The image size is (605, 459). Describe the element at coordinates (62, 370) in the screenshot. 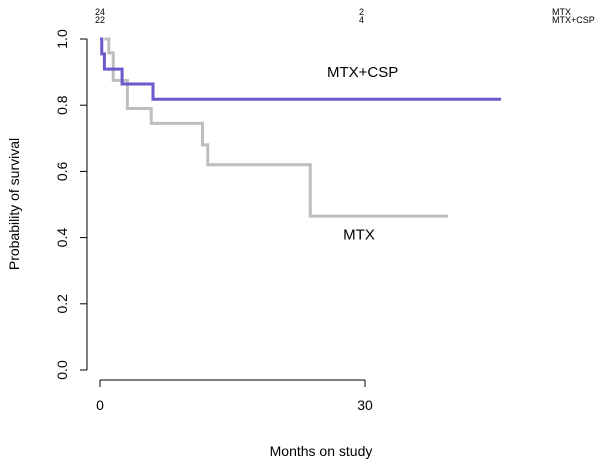

I see `y-tick-label: 0.0` at that location.